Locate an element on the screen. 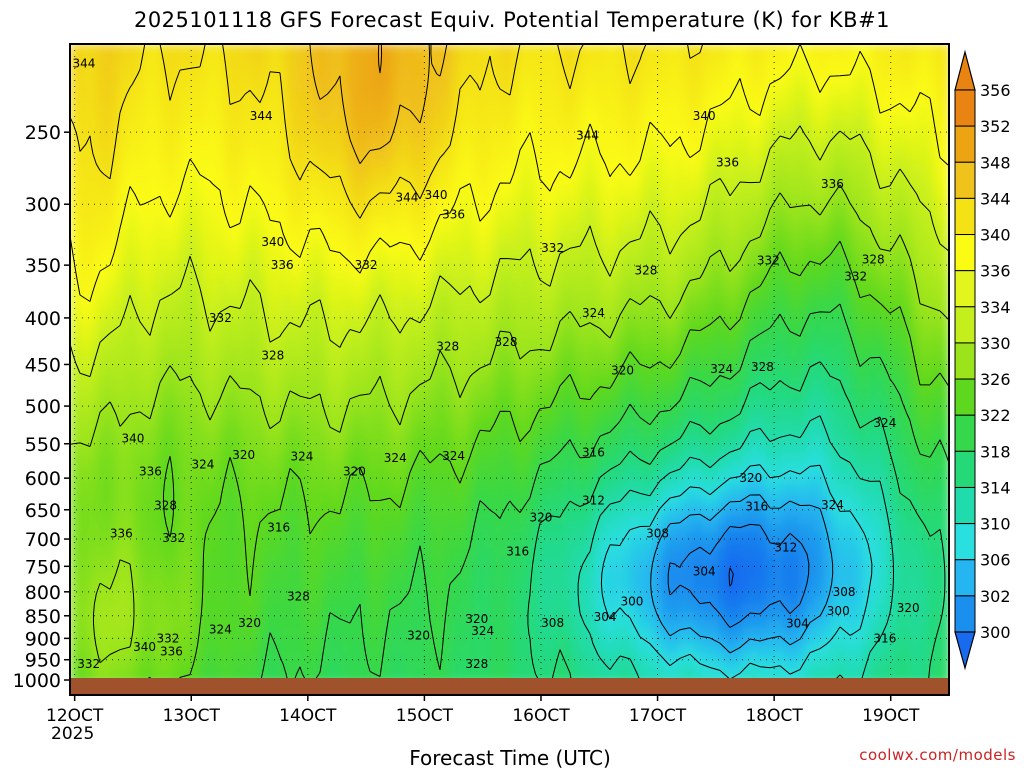 This screenshot has width=1024, height=770. colorbar-label: 356 is located at coordinates (995, 90).